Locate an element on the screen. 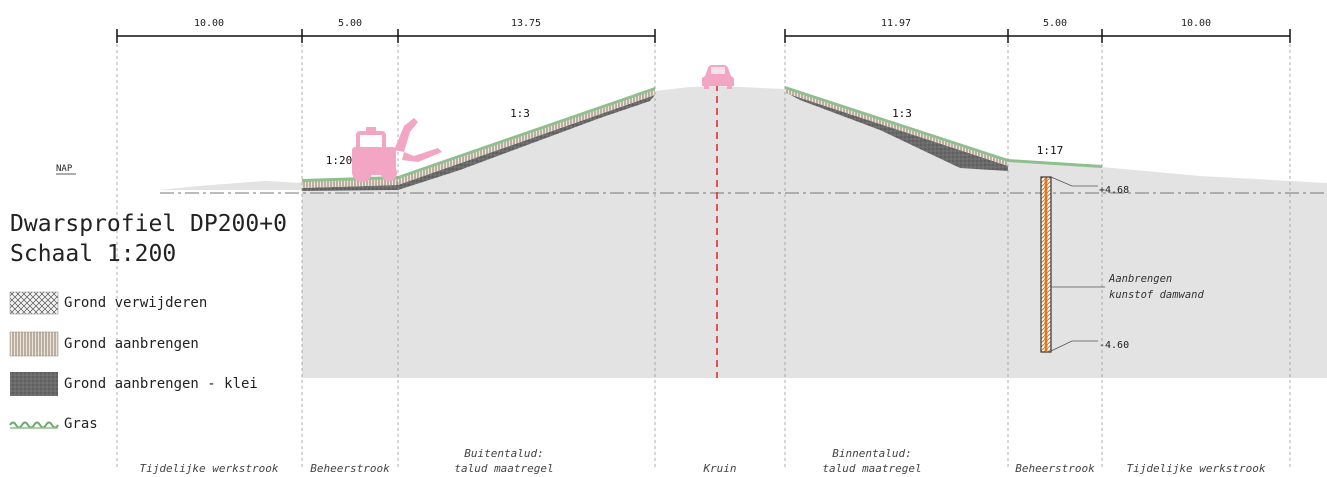  zone-label-line1: Binnentalud: is located at coordinates (871, 453).